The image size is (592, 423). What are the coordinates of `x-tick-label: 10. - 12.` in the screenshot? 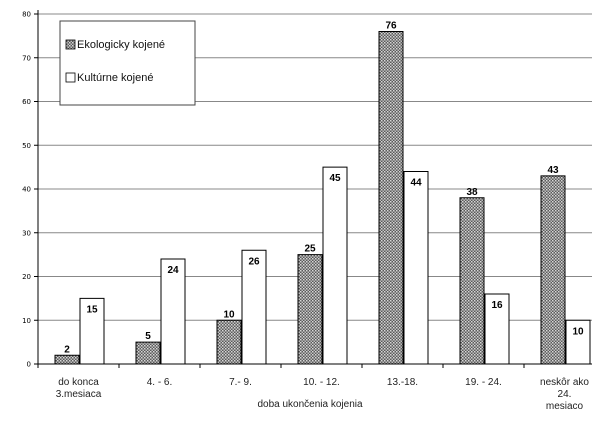 It's located at (321, 382).